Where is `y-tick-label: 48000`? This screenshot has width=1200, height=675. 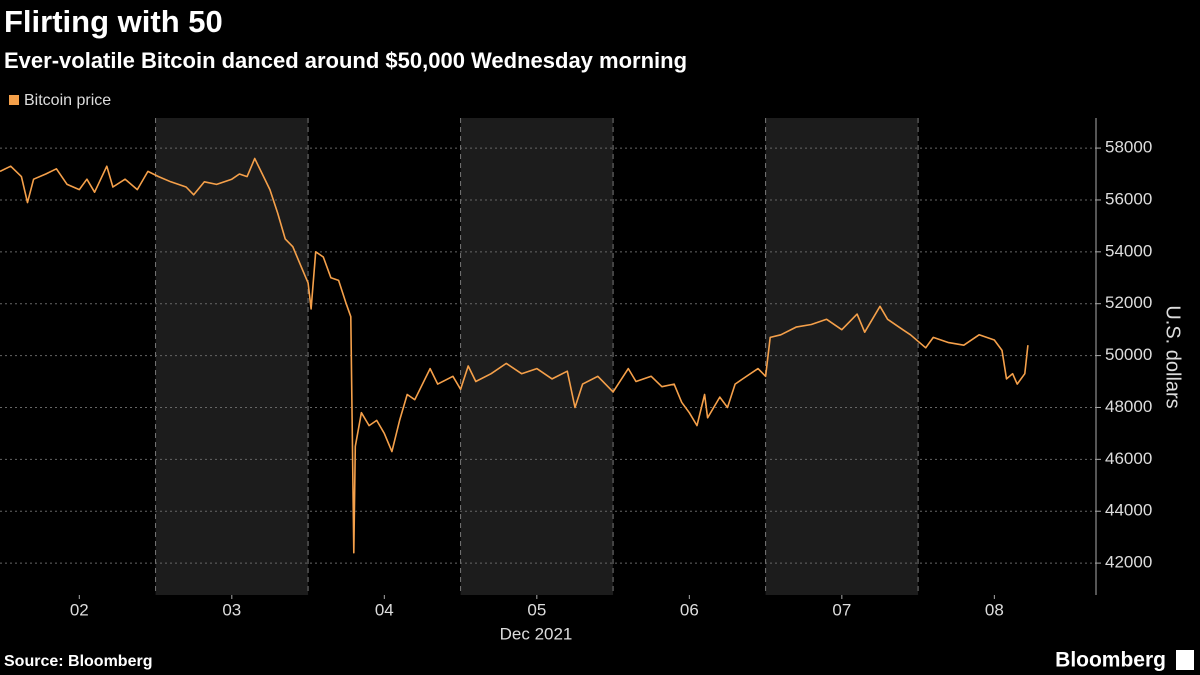 y-tick-label: 48000 is located at coordinates (1128, 406).